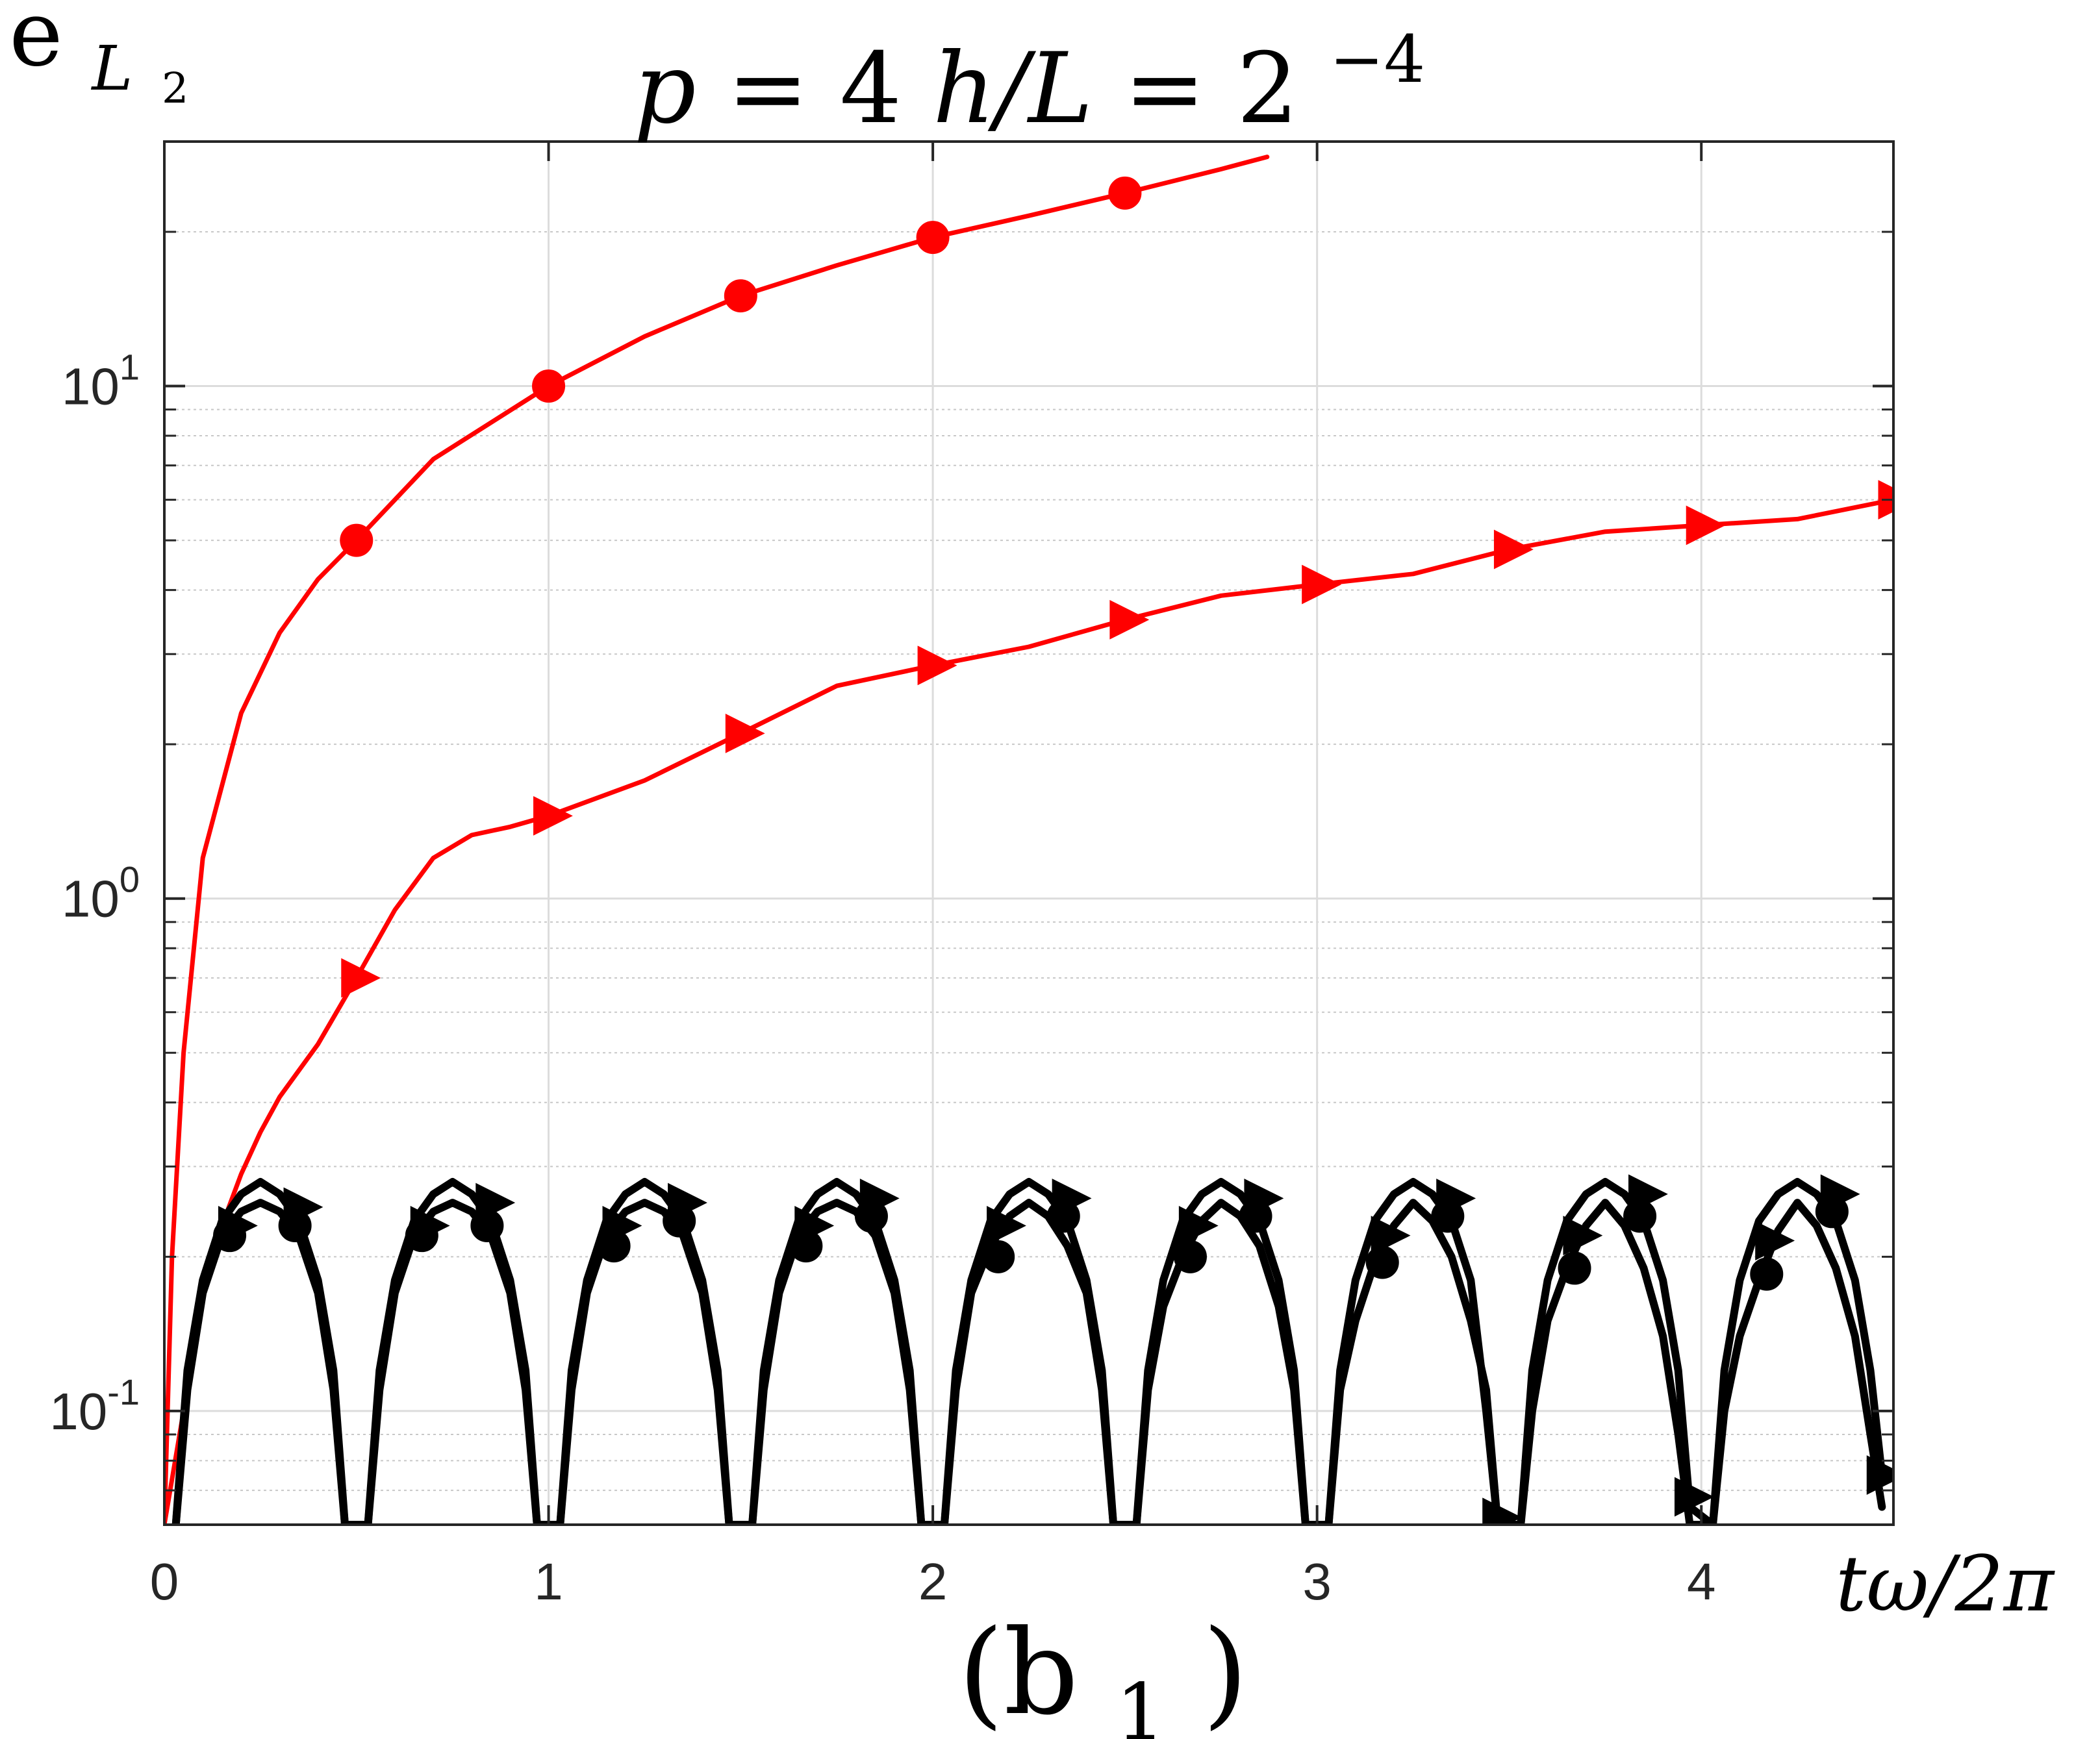 This screenshot has height=1739, width=2100. I want to click on y-tick-label: 10⁻¹, so click(94, 1405).